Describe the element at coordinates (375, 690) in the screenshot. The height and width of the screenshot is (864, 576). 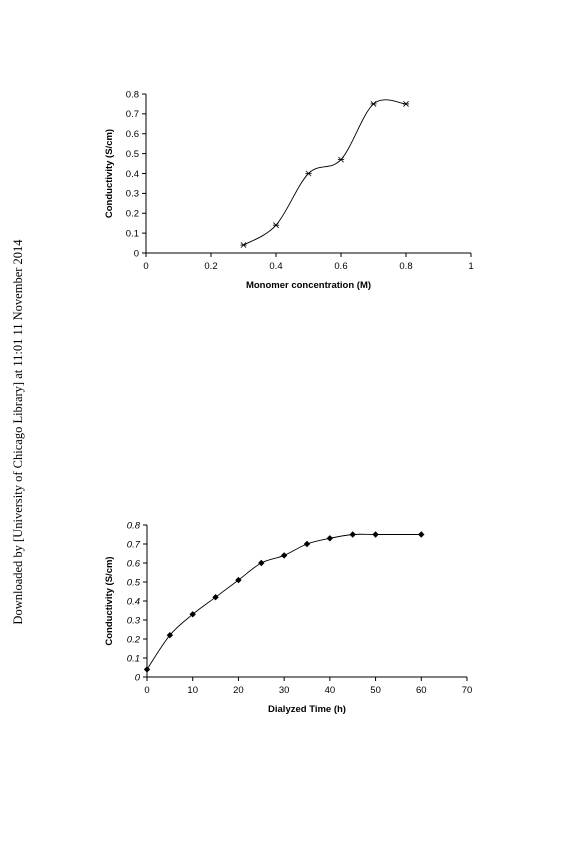
I see `x-tick-label: 50` at that location.